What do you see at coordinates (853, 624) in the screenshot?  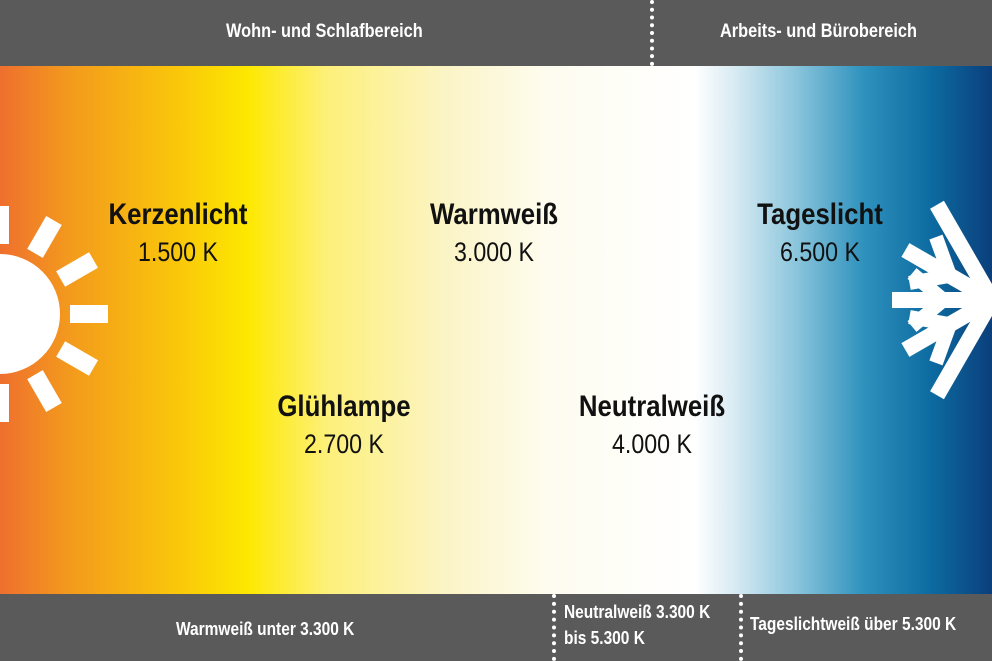 I see `footer-daylight-label: Tageslichtweiß über 5.300 K` at bounding box center [853, 624].